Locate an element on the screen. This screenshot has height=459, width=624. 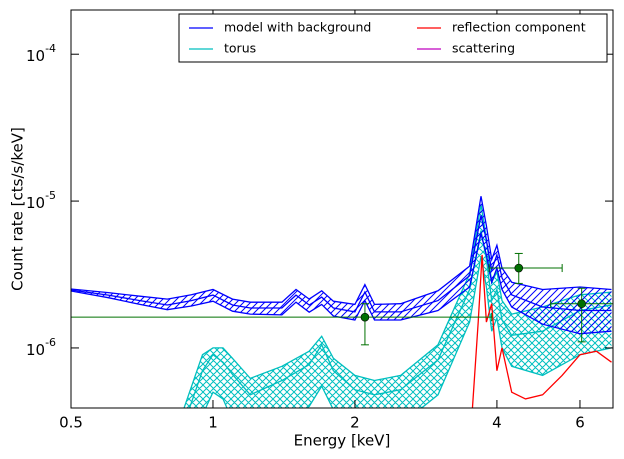
legend-box is located at coordinates (393, 38).